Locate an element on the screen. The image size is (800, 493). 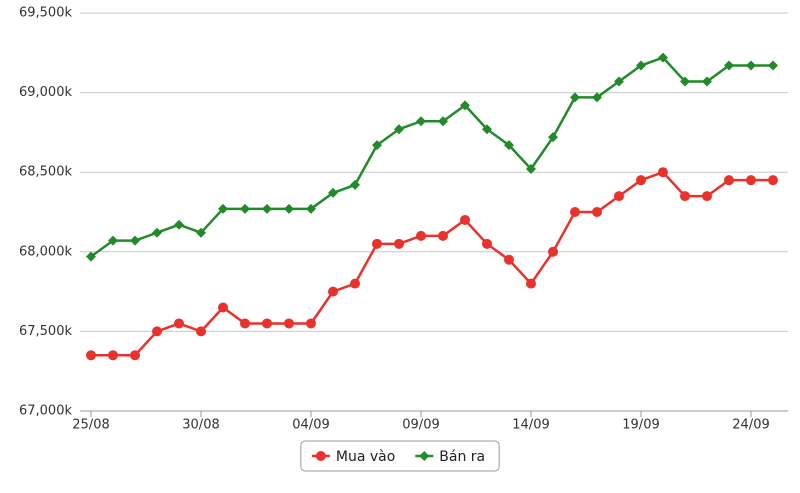
legend-box is located at coordinates (400, 456).